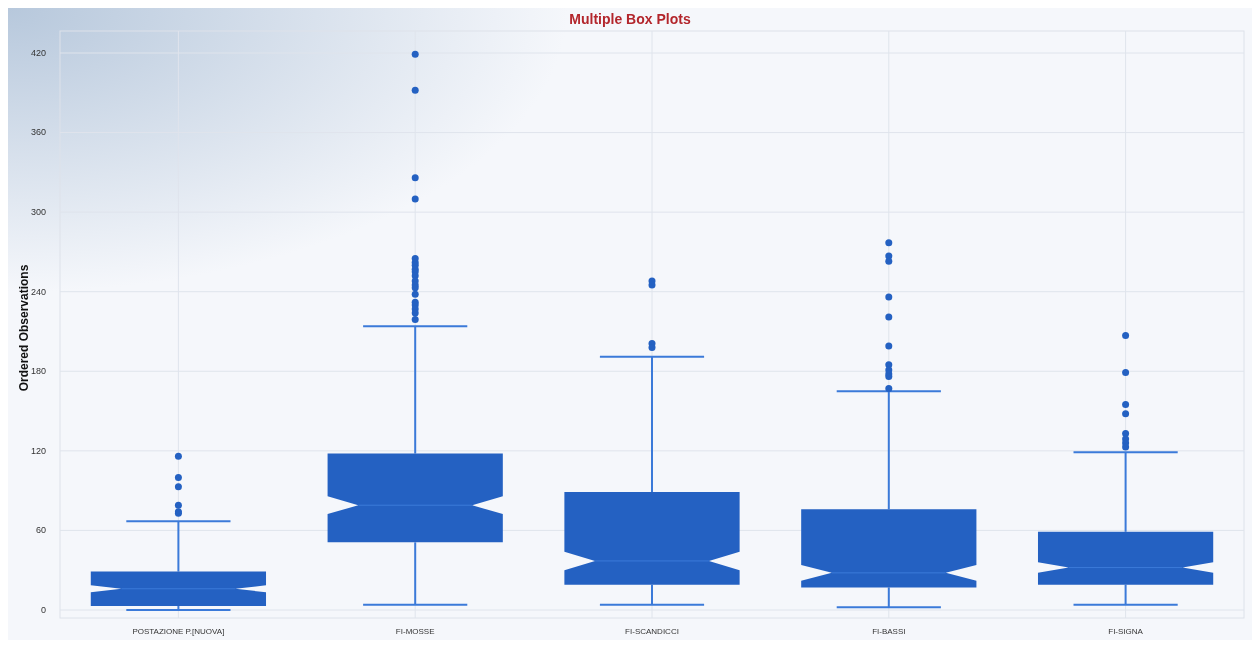 This screenshot has height=648, width=1260. Describe the element at coordinates (38, 291) in the screenshot. I see `y-tick-label: 240` at that location.